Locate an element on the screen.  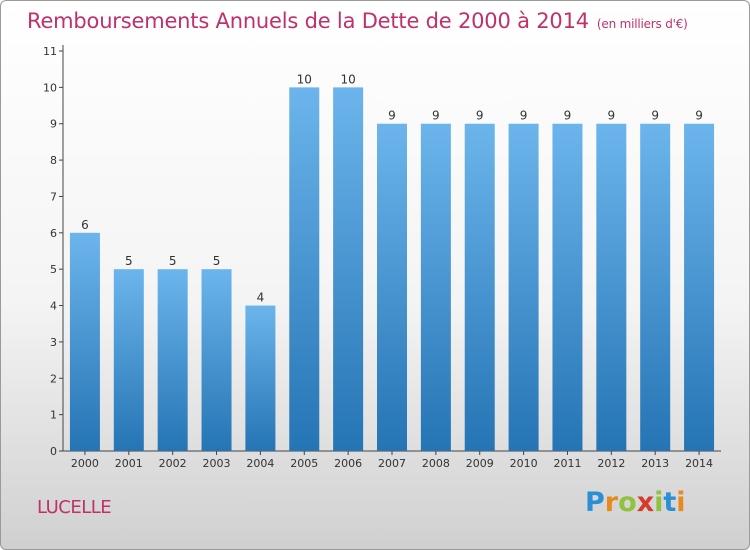
proxiti-logo: Proxiti is located at coordinates (635, 502).